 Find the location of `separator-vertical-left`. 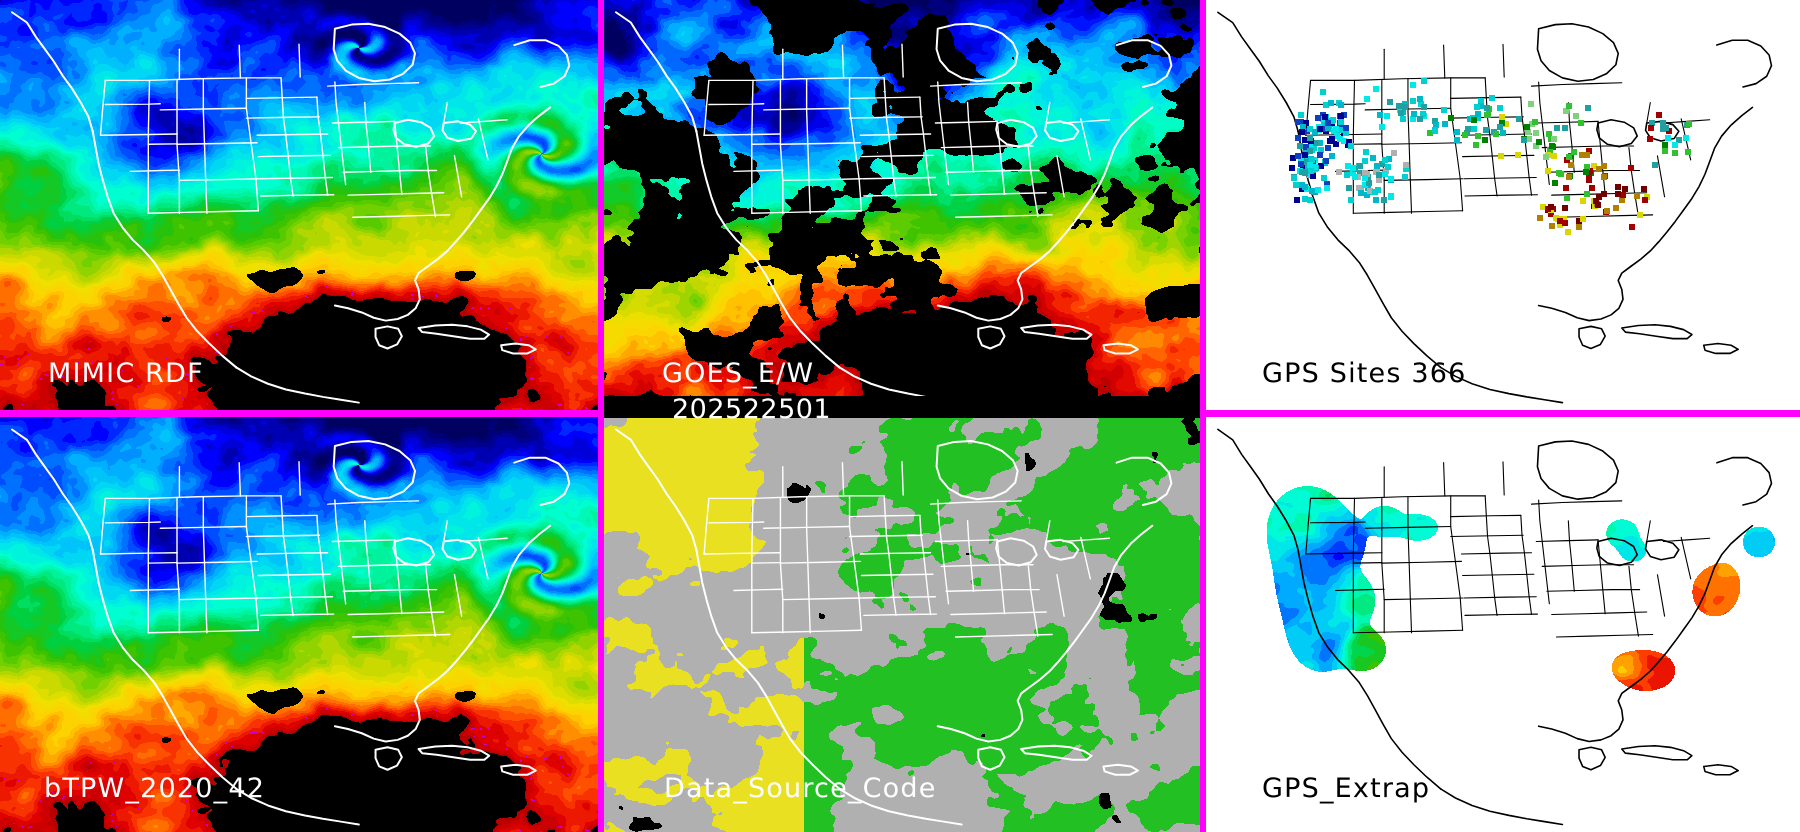

separator-vertical-left is located at coordinates (601, 208).